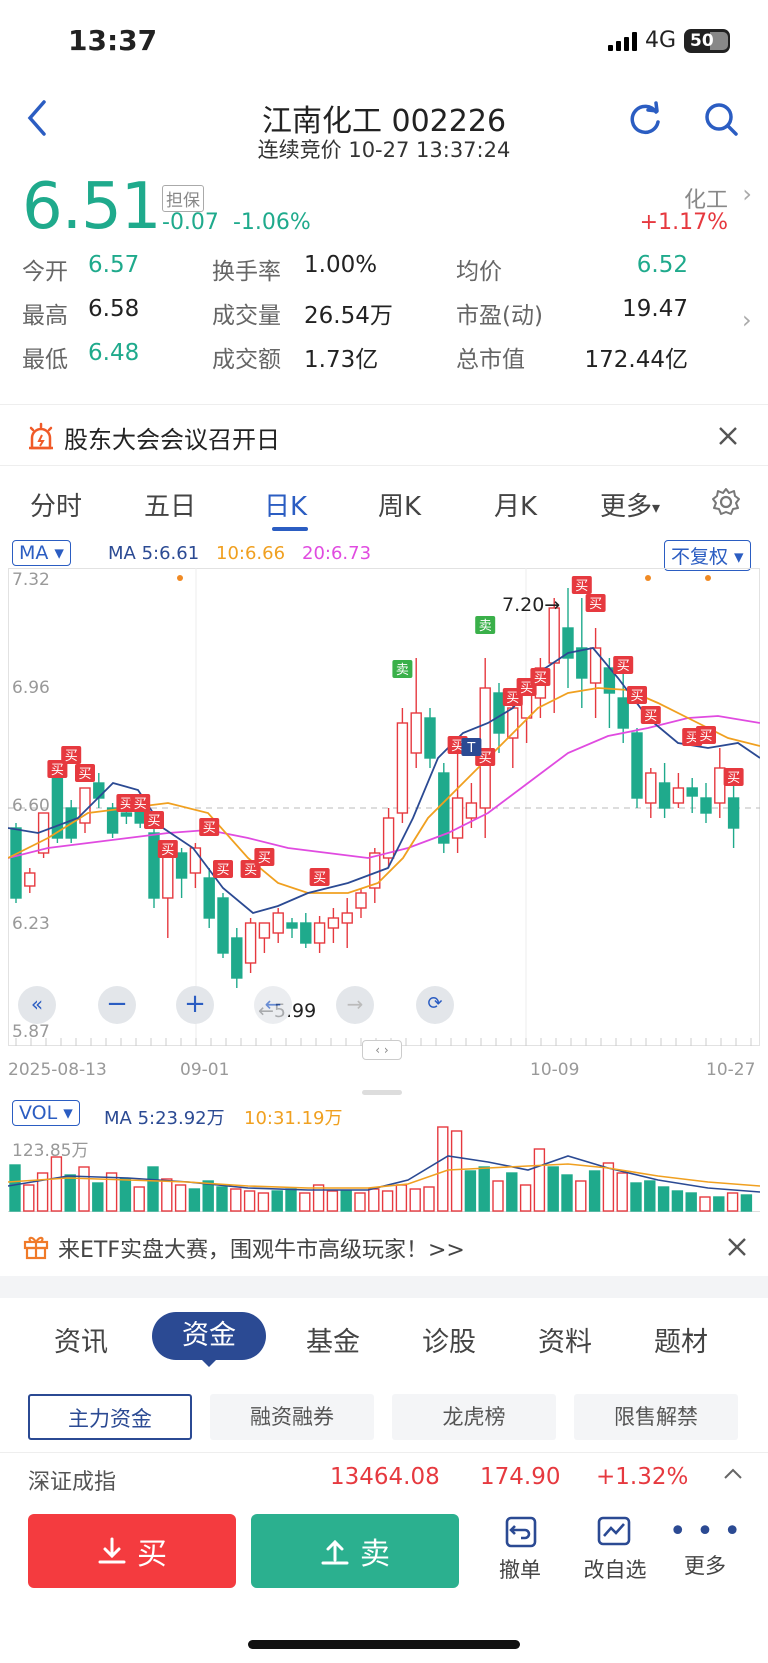 Image resolution: width=768 pixels, height=1663 pixels. I want to click on cancel-order-button: 撤单, so click(520, 1549).